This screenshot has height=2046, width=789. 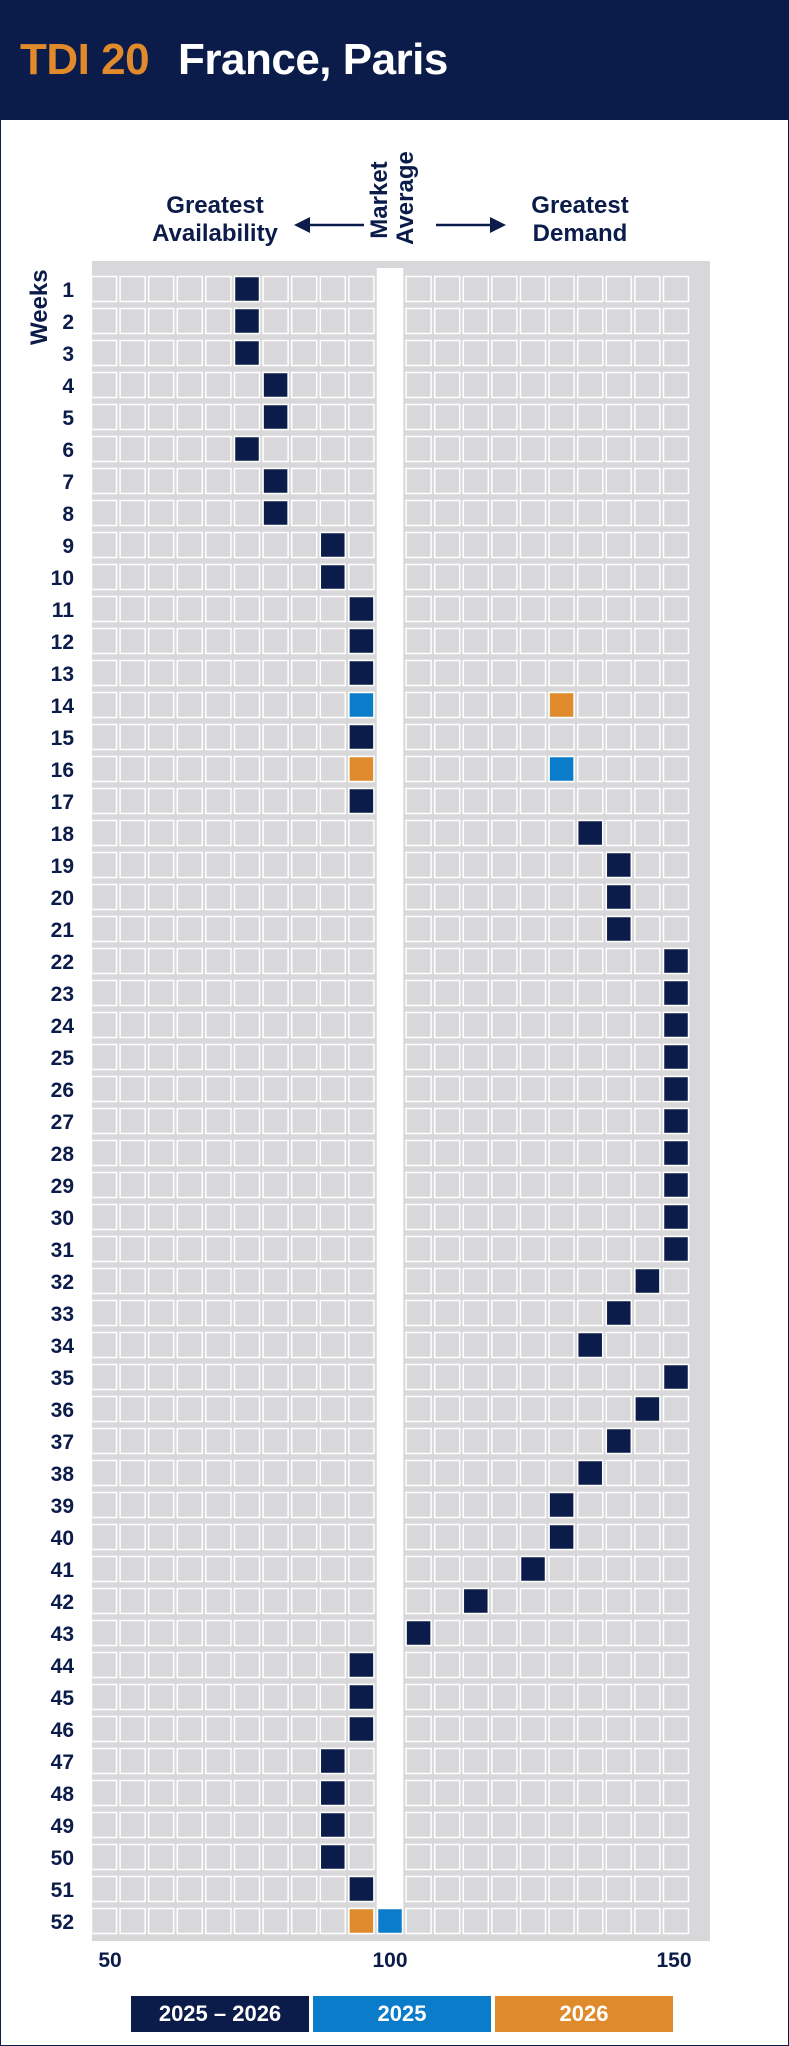 What do you see at coordinates (68, 322) in the screenshot?
I see `week-tick-label: 2` at bounding box center [68, 322].